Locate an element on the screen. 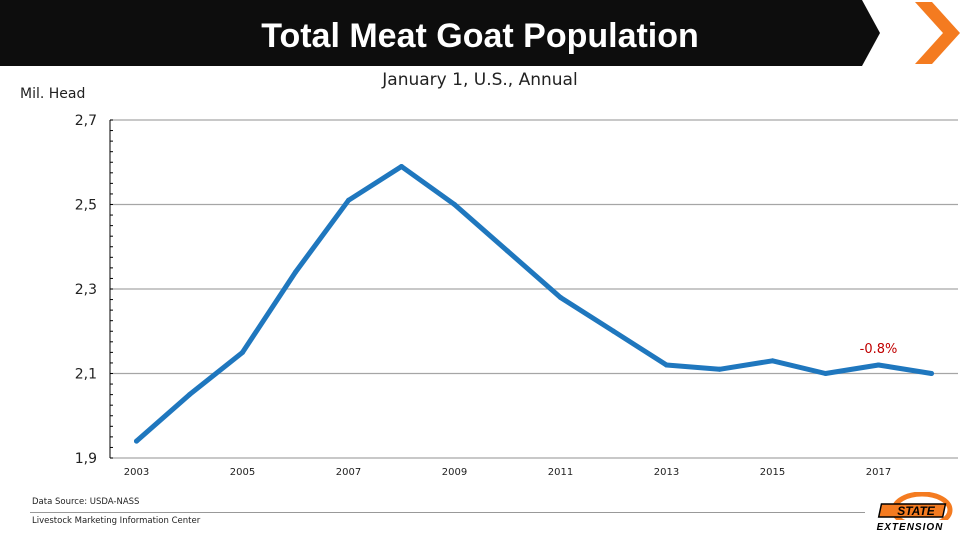  y-axis-label: Mil. Head is located at coordinates (53, 94).